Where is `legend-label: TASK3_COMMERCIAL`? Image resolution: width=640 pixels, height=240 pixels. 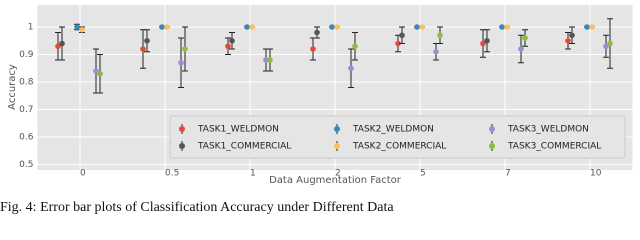 legend-label: TASK3_COMMERCIAL is located at coordinates (554, 147).